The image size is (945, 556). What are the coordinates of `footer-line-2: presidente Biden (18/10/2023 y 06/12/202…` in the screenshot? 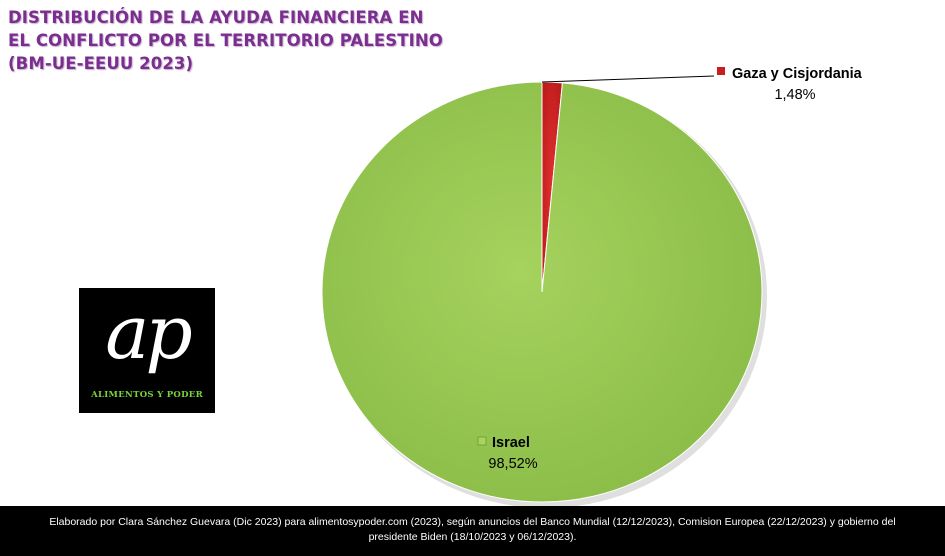 It's located at (472, 537).